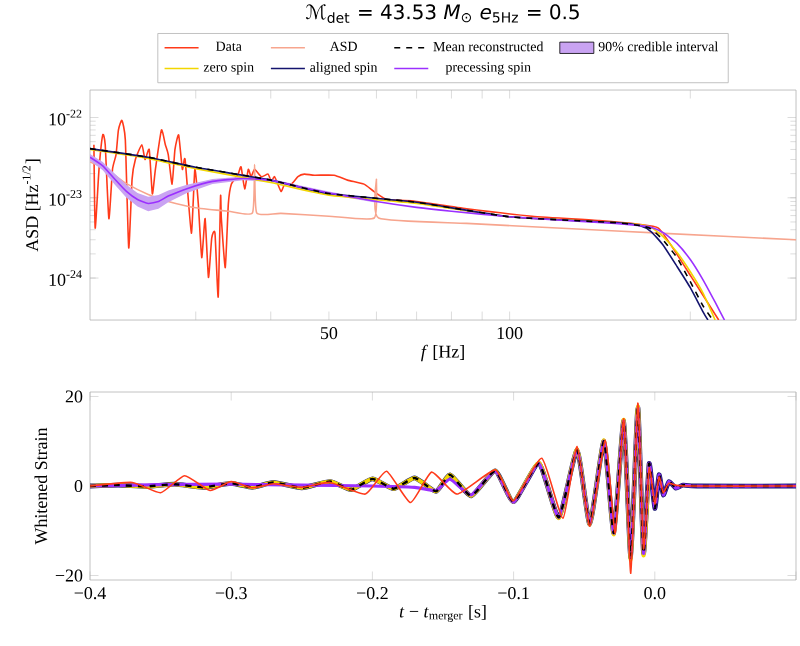 This screenshot has width=800, height=646. Describe the element at coordinates (372, 593) in the screenshot. I see `x-tick-label: −0.2` at that location.